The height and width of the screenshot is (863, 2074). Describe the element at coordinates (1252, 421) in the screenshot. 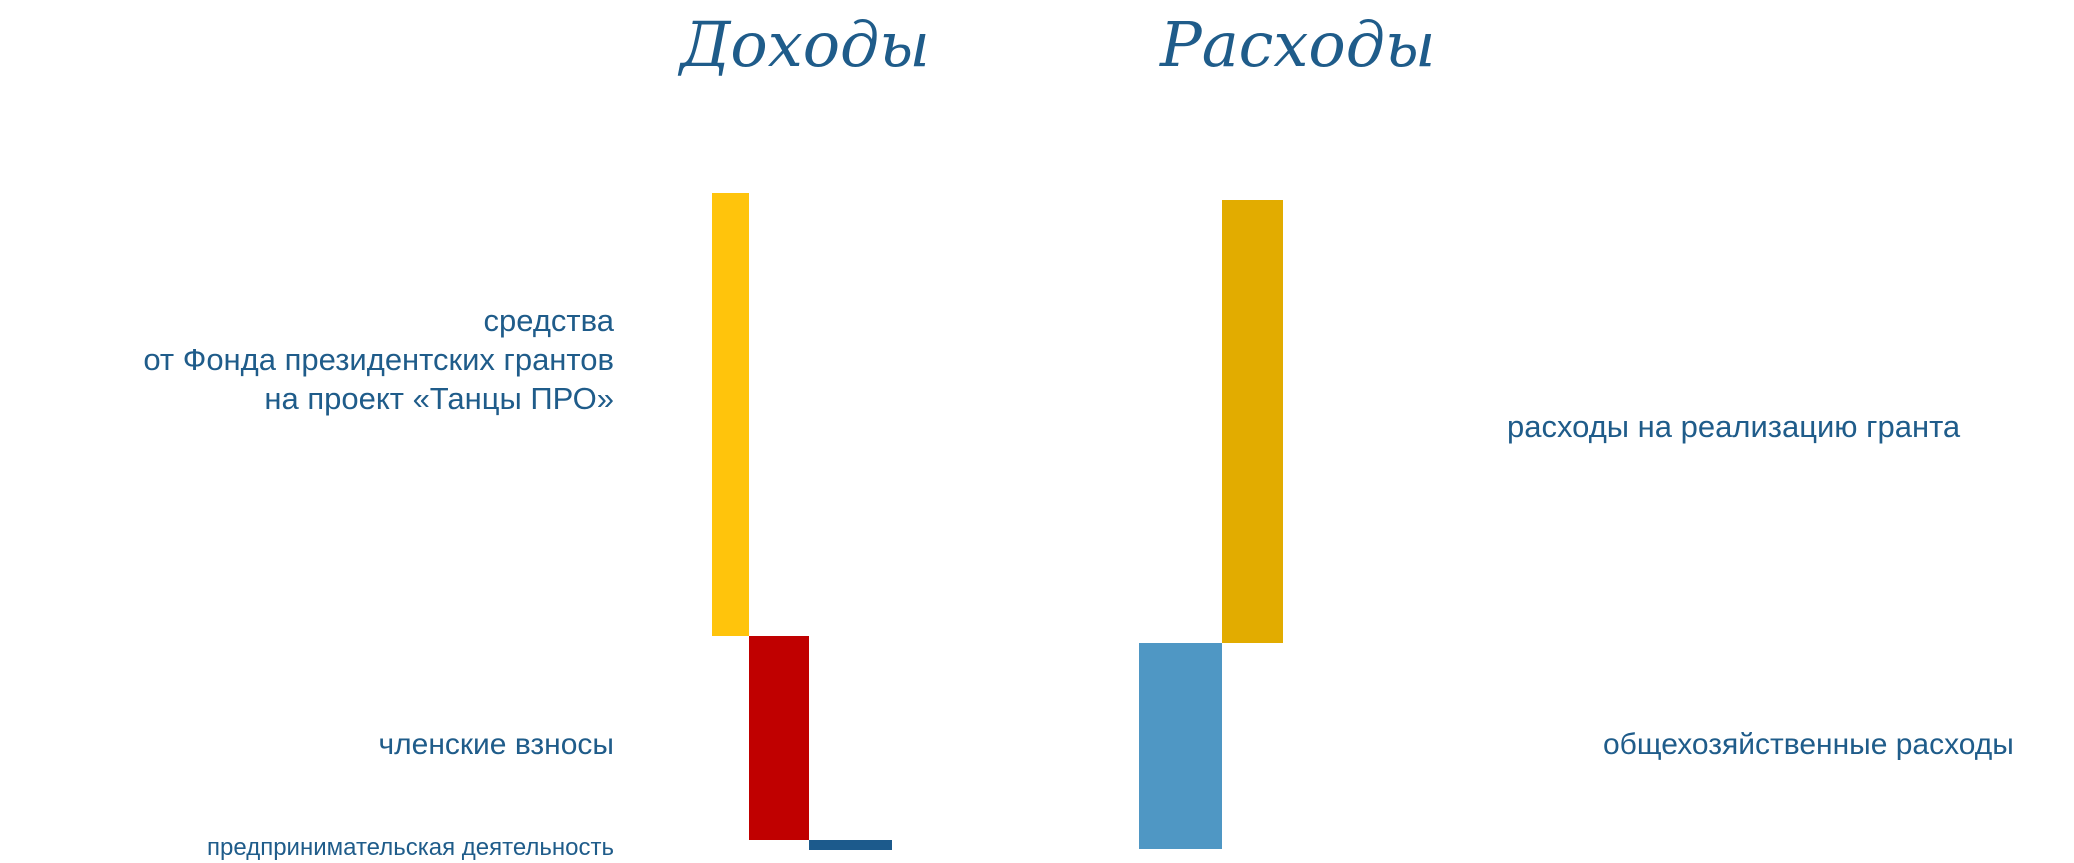

I see `grant-expense-bar` at that location.